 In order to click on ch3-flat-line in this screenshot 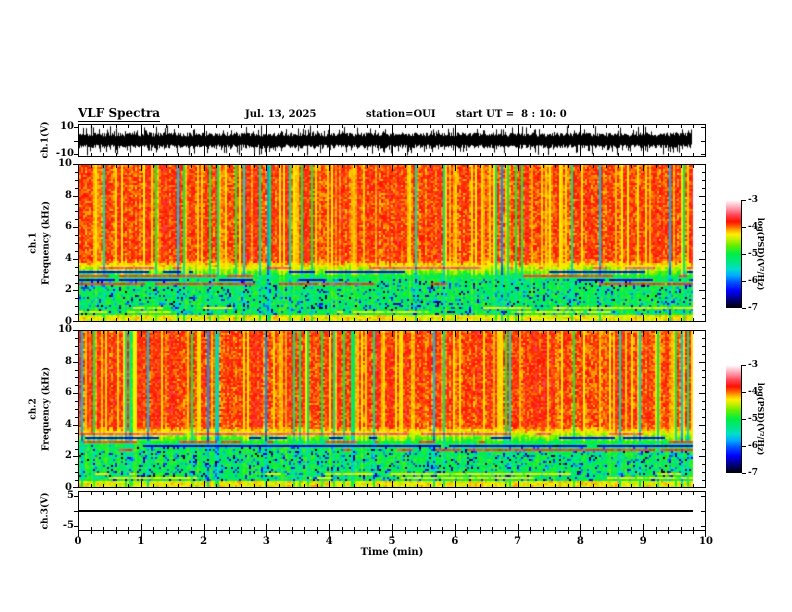, I will do `click(386, 511)`.